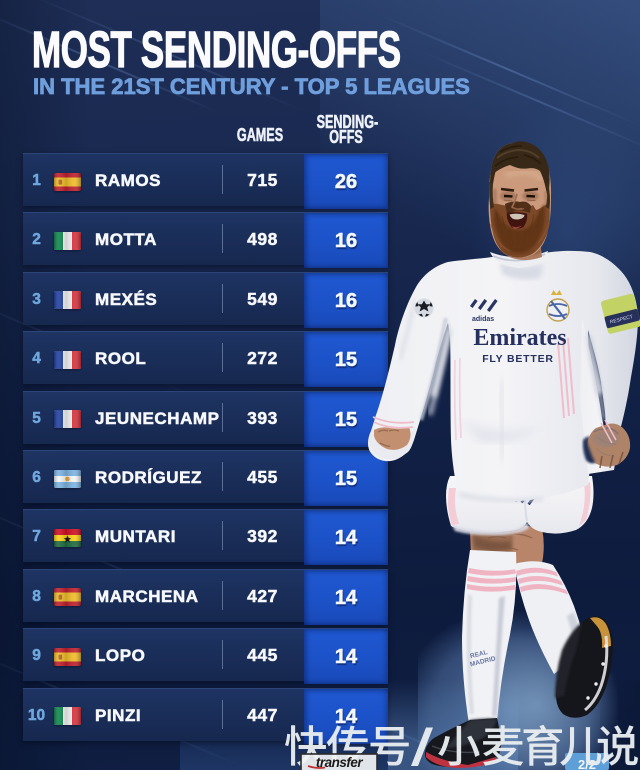  Describe the element at coordinates (518, 359) in the screenshot. I see `svg-text: FLY BETTER` at that location.